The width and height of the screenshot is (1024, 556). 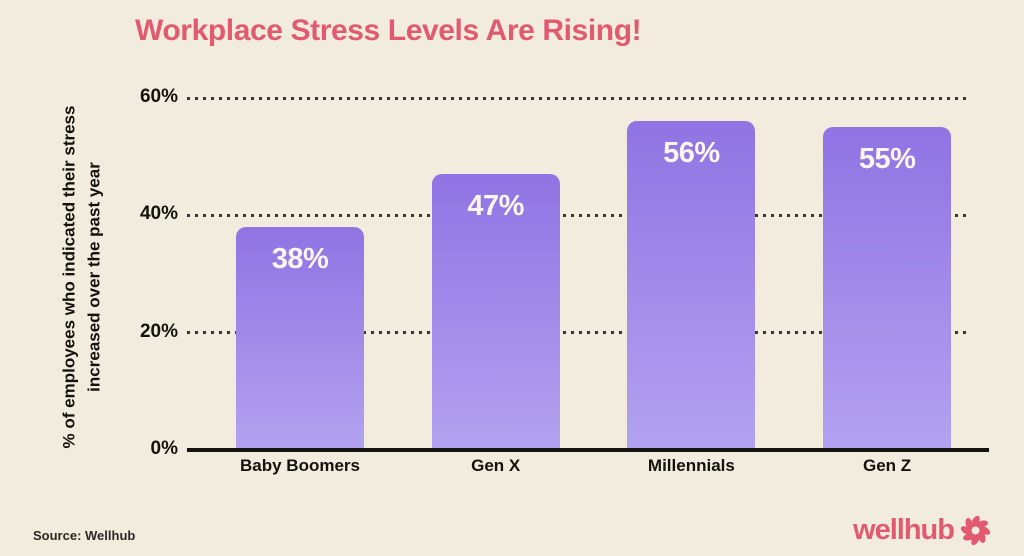 I want to click on x-axis-line, so click(x=588, y=450).